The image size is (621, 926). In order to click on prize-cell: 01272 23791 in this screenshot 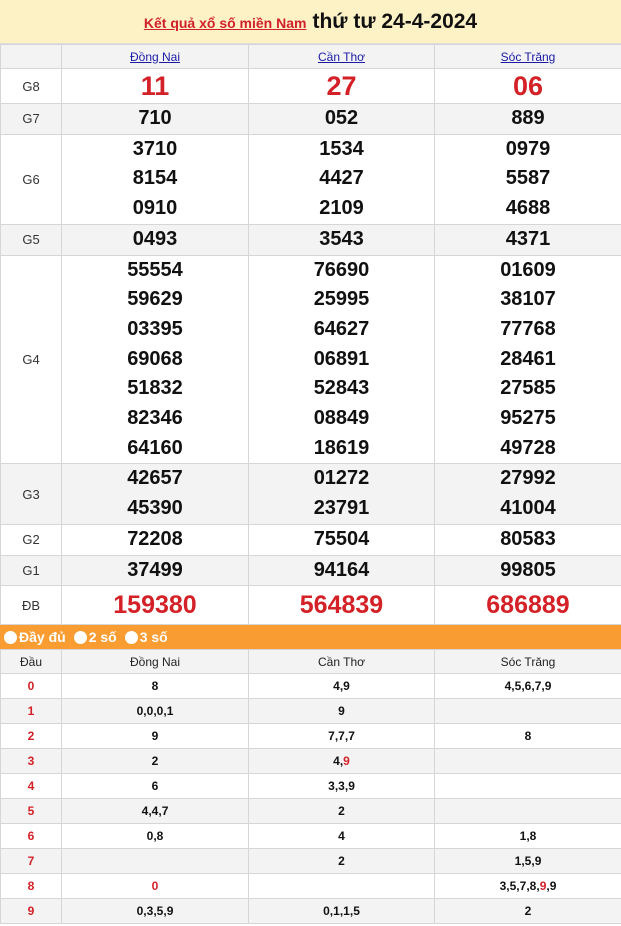, I will do `click(341, 494)`.